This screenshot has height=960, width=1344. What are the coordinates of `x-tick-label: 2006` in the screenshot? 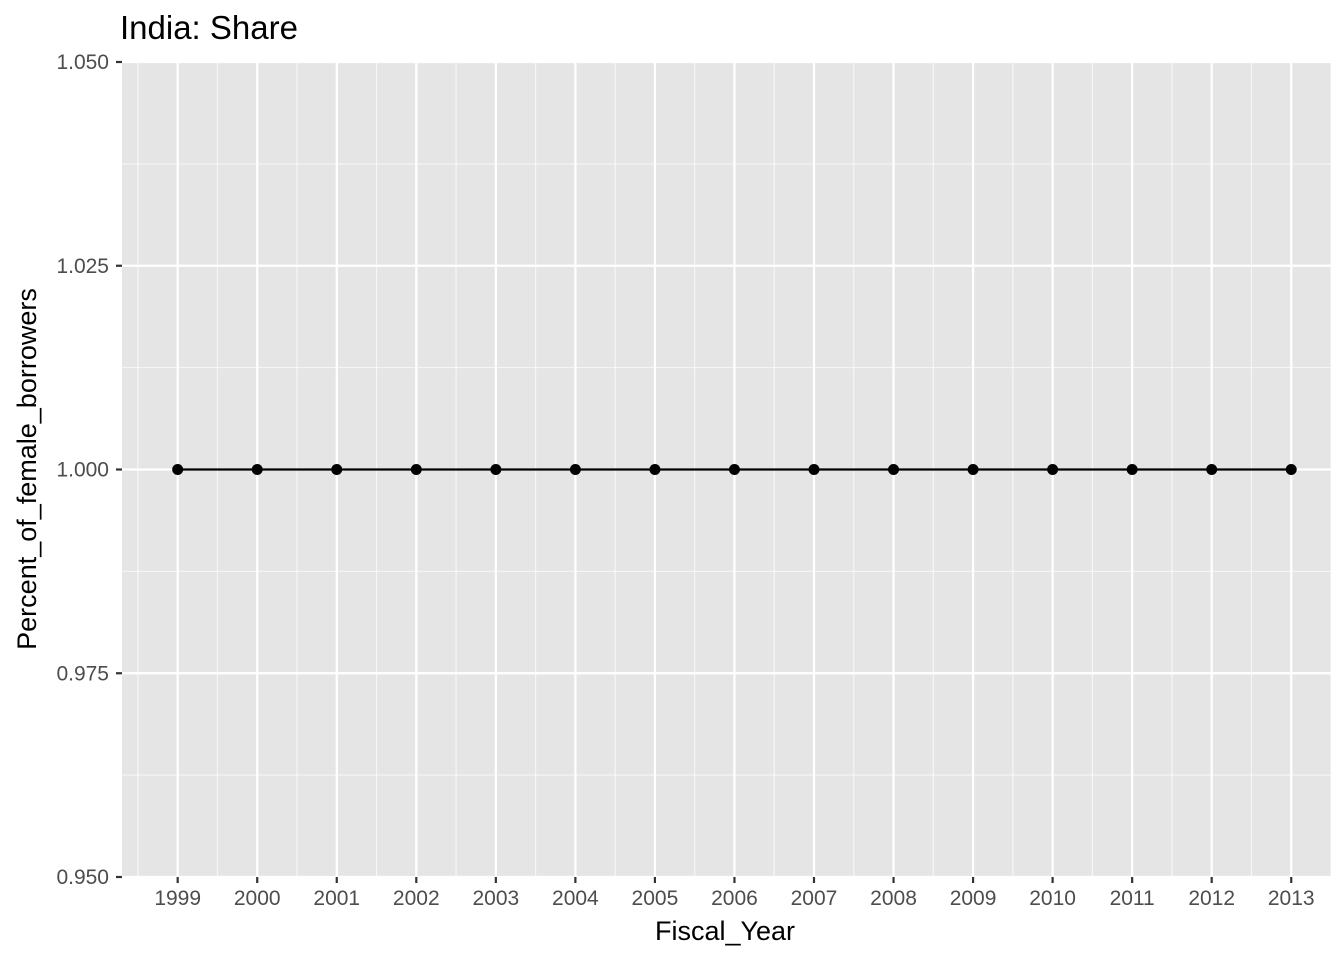 It's located at (734, 898).